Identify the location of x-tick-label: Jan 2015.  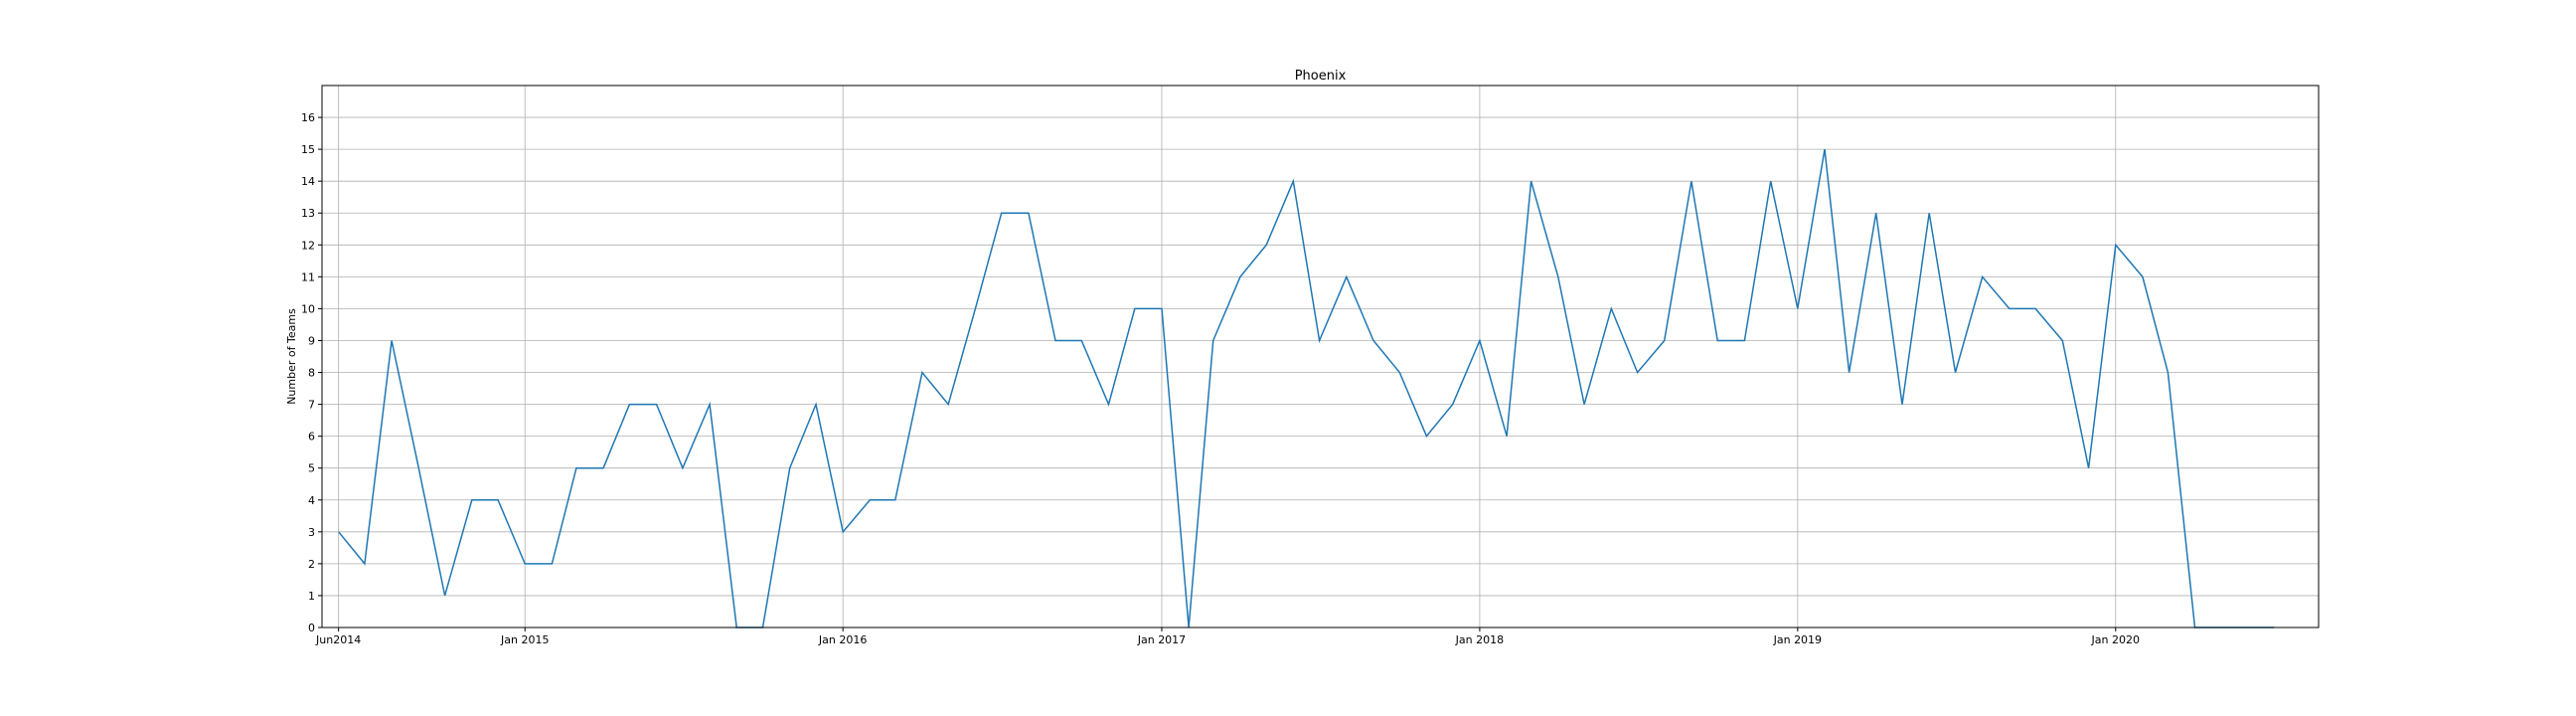
(524, 639).